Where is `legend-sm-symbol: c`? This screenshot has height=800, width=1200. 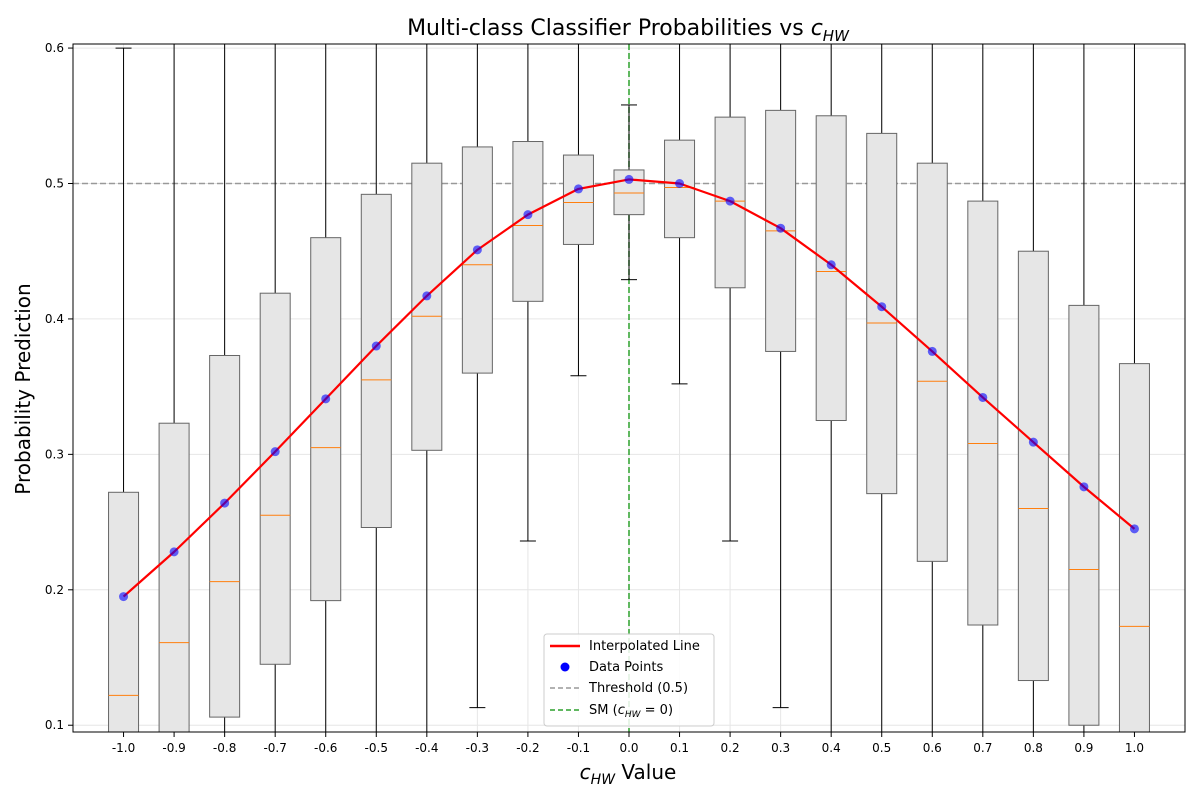
legend-sm-symbol: c is located at coordinates (621, 710).